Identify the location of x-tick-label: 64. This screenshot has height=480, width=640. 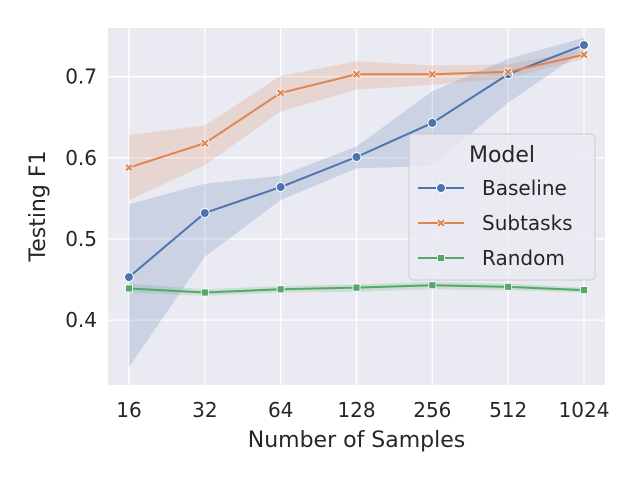
(280, 410).